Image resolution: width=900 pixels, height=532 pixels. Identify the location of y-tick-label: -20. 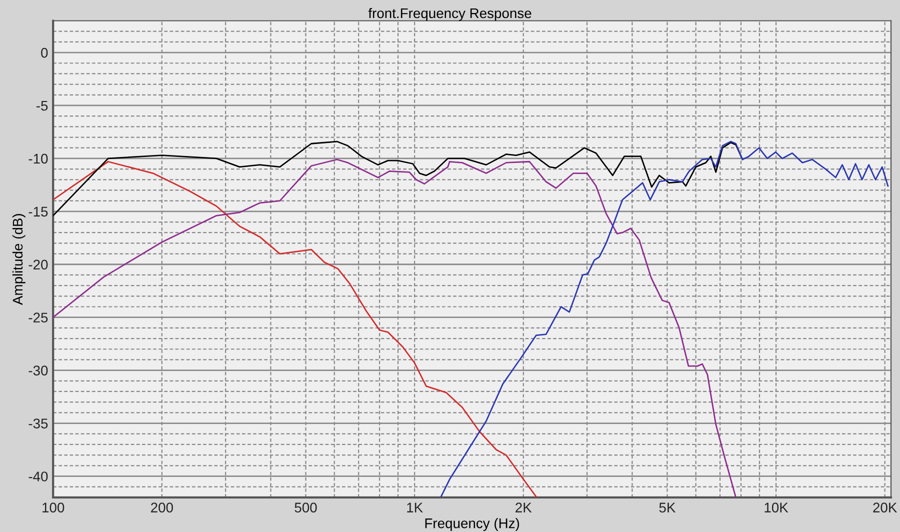
(38, 265).